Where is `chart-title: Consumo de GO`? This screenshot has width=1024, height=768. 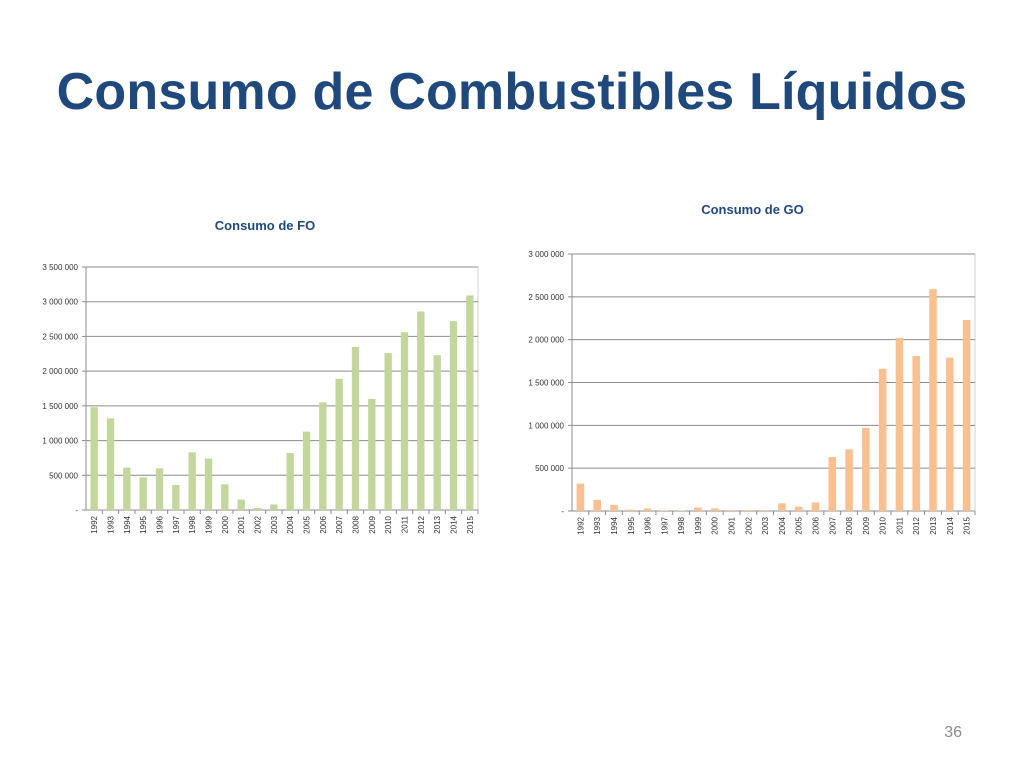
chart-title: Consumo de GO is located at coordinates (752, 209).